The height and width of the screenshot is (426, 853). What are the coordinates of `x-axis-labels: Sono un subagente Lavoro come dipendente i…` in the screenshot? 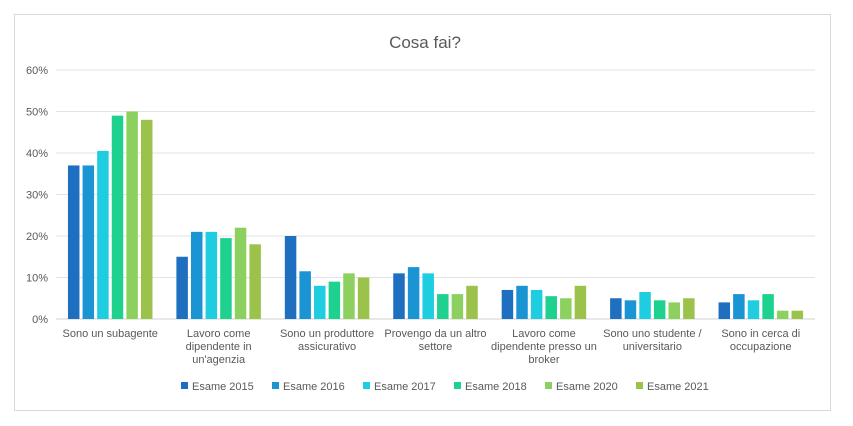 It's located at (432, 347).